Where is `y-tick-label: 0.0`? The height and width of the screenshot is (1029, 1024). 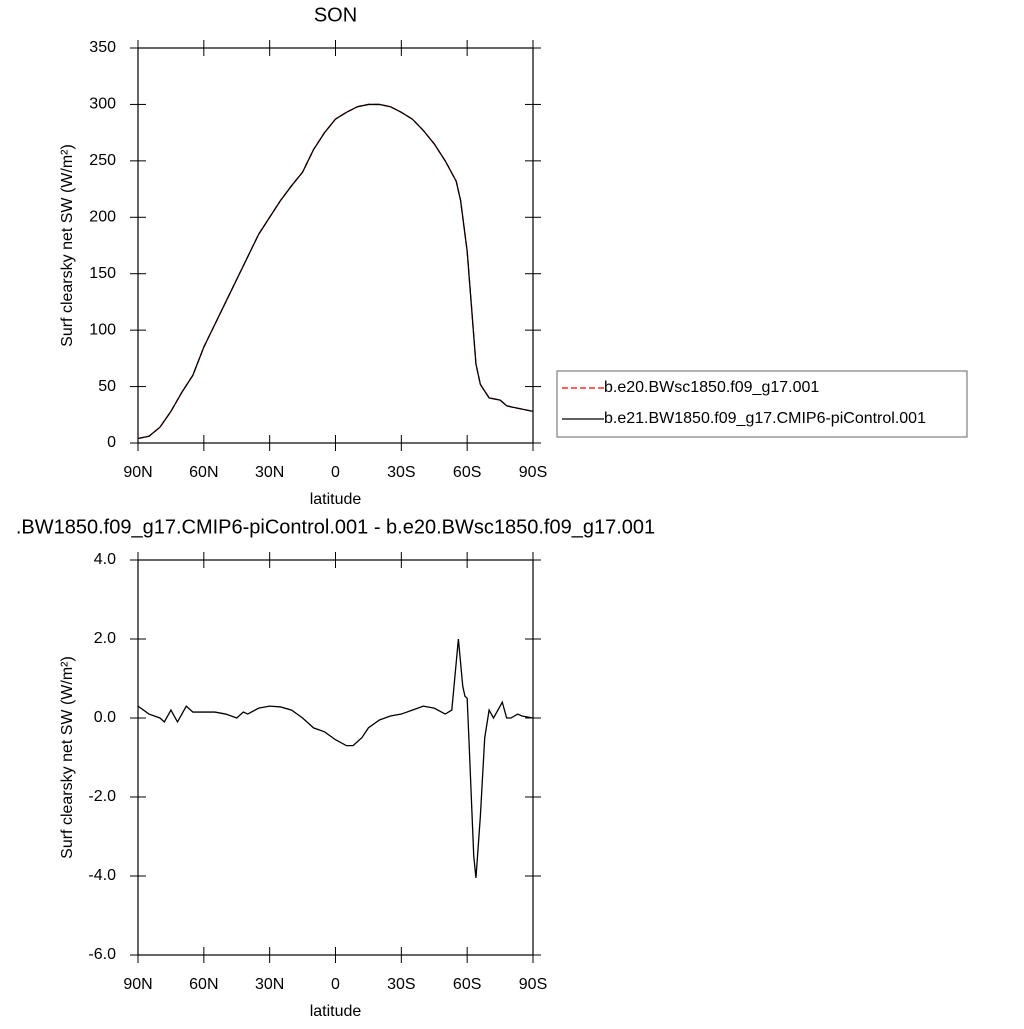
y-tick-label: 0.0 is located at coordinates (105, 717).